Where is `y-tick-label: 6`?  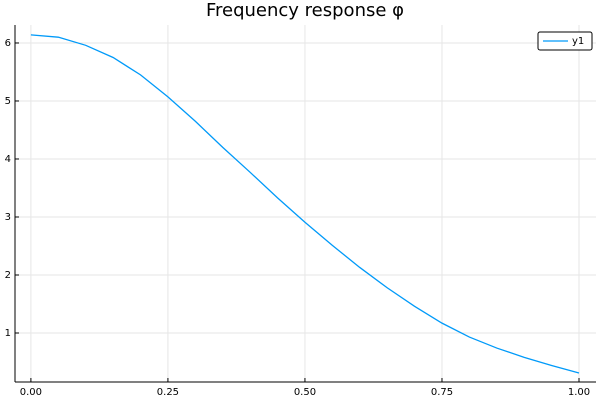 y-tick-label: 6 is located at coordinates (8, 43).